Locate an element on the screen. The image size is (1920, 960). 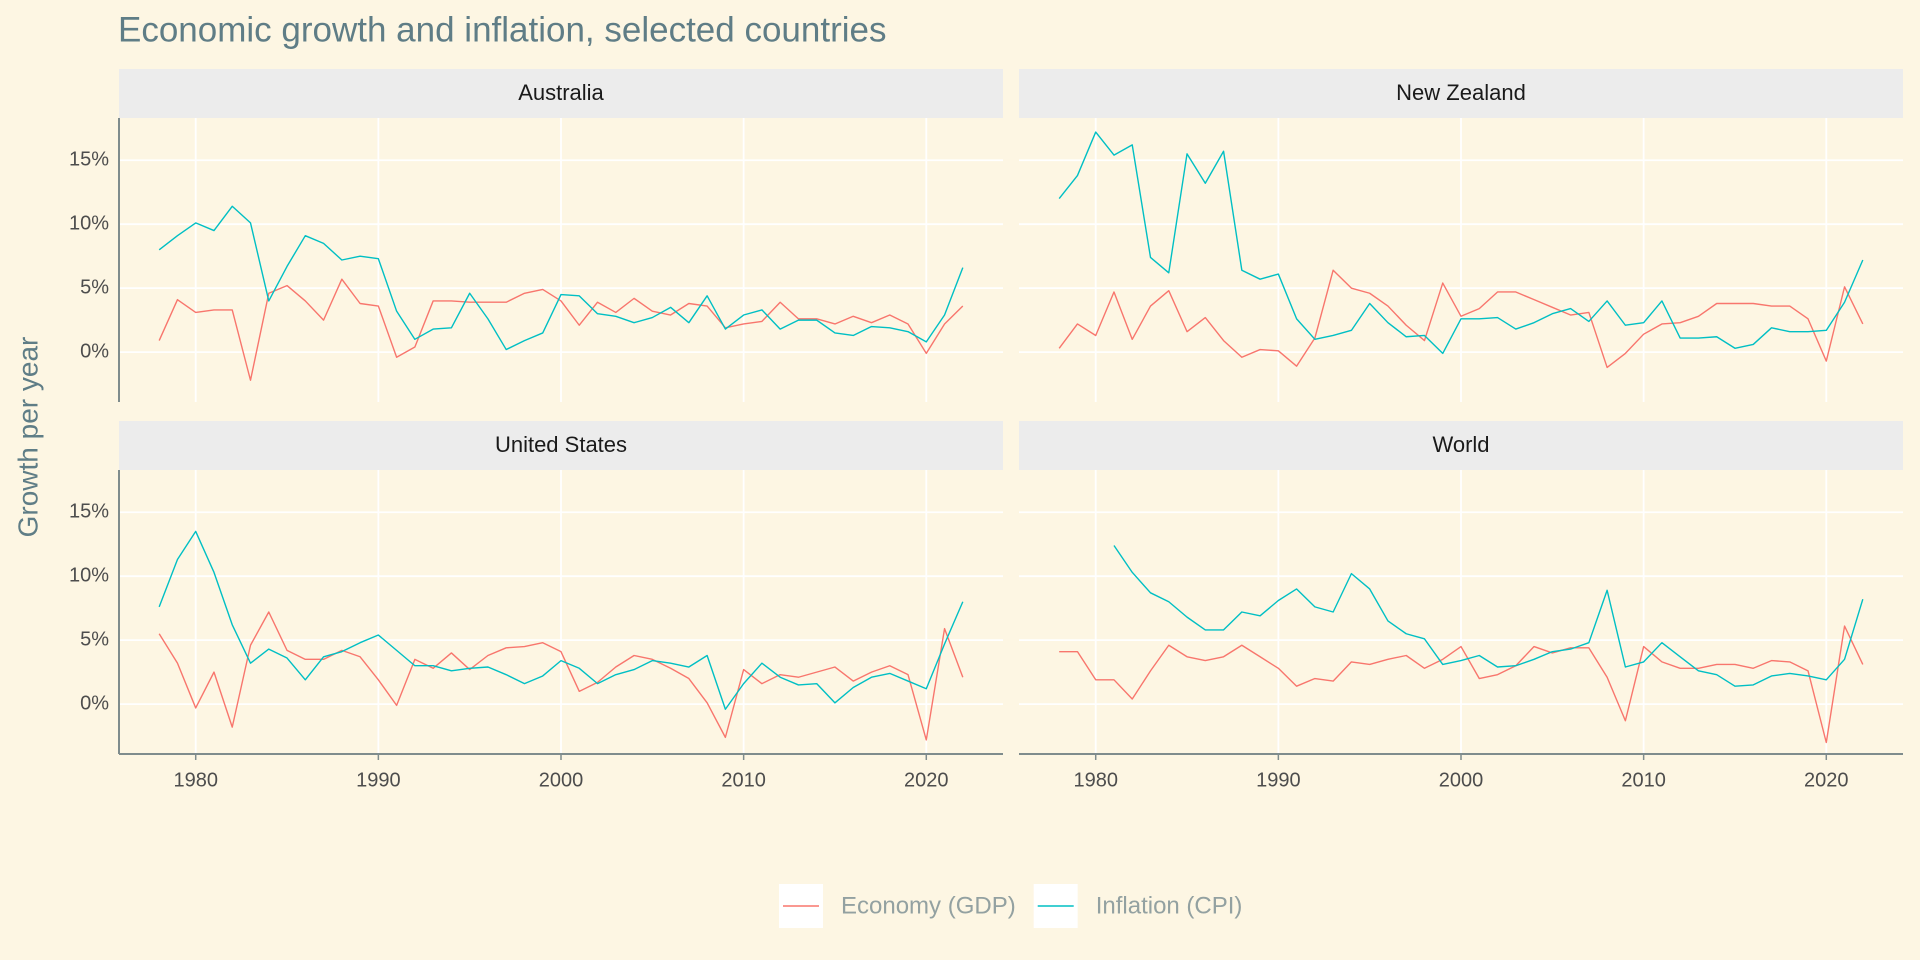
strip-title: New Zealand is located at coordinates (1461, 92).